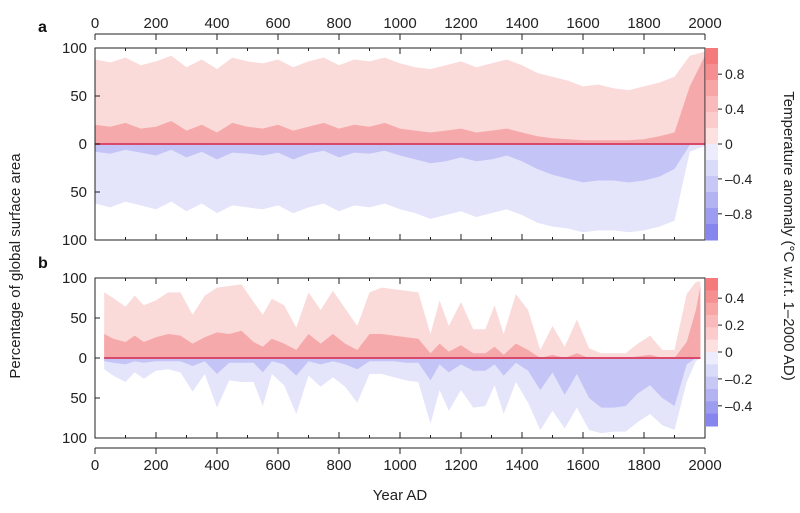  I want to click on panel-b-cbtick-label: 0.4, so click(735, 298).